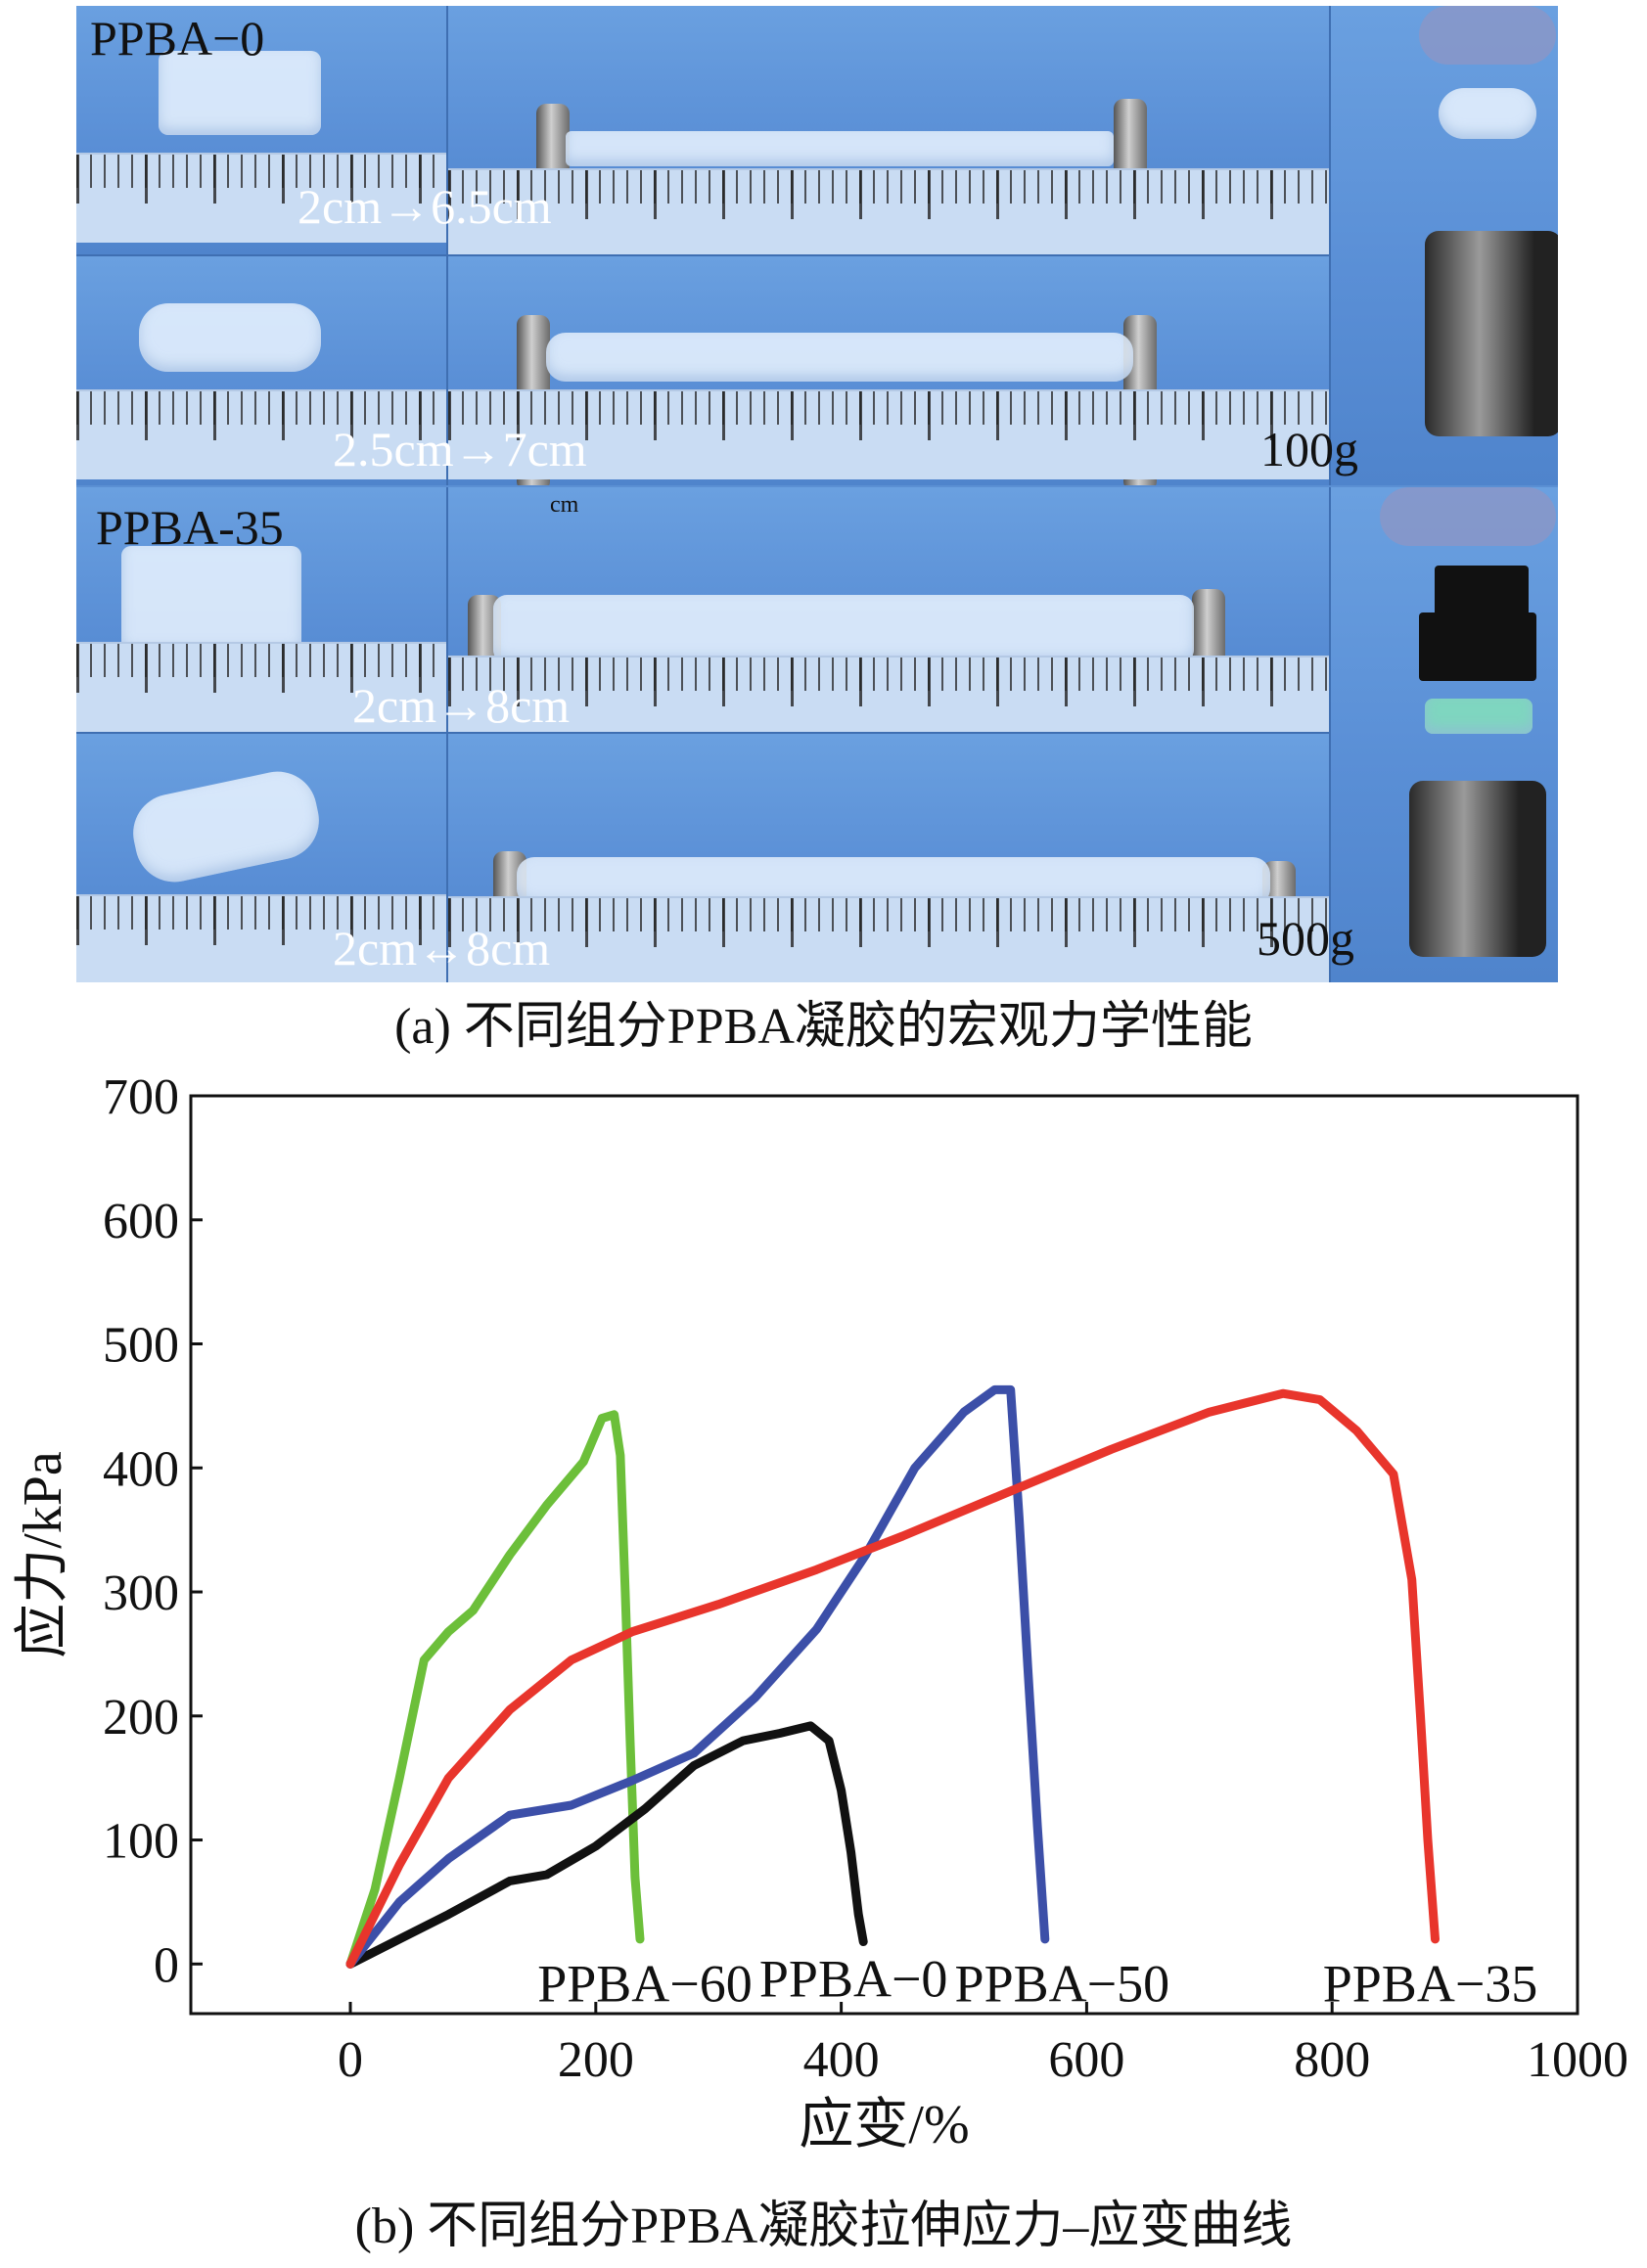 The height and width of the screenshot is (2268, 1647). Describe the element at coordinates (460, 449) in the screenshot. I see `label-stretch-2: 2.5cm→7cm` at that location.